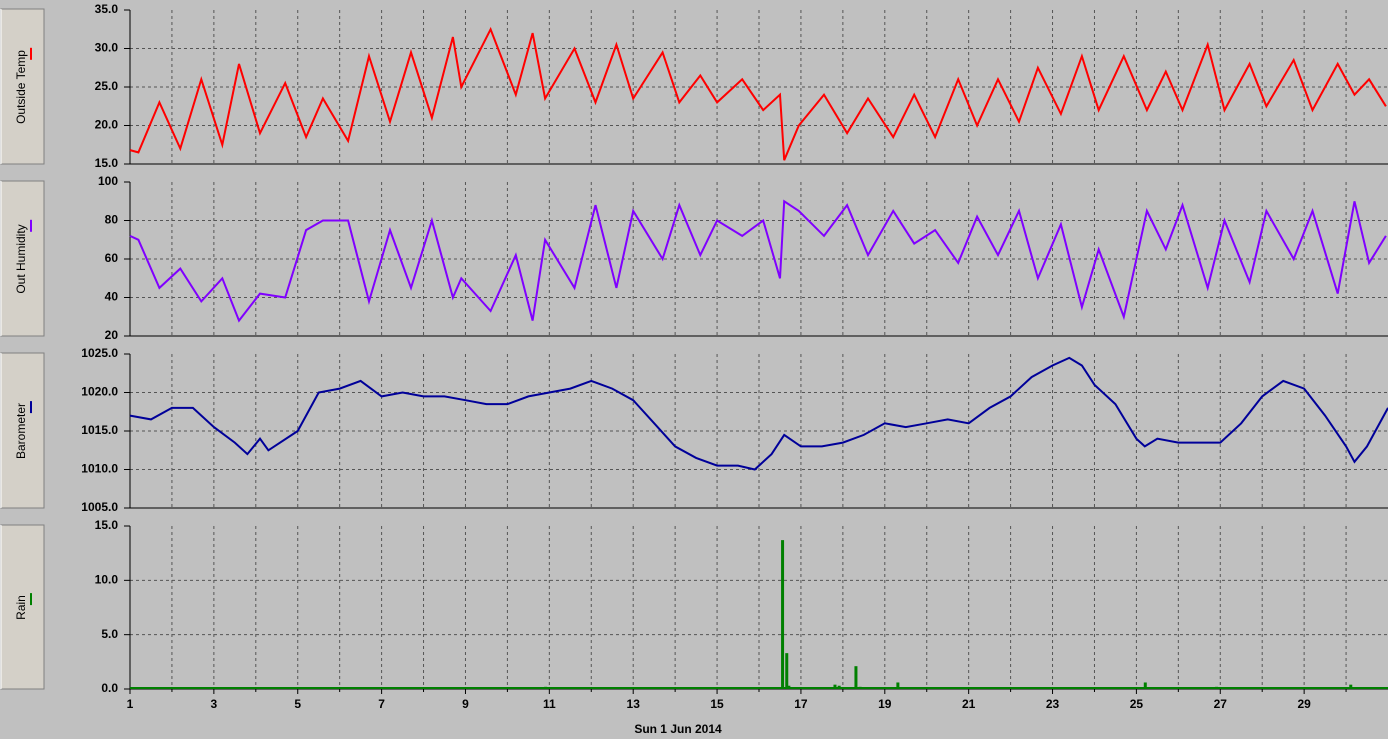 This screenshot has width=1388, height=739. I want to click on panel-label-group: Out Humidity, so click(23, 256).